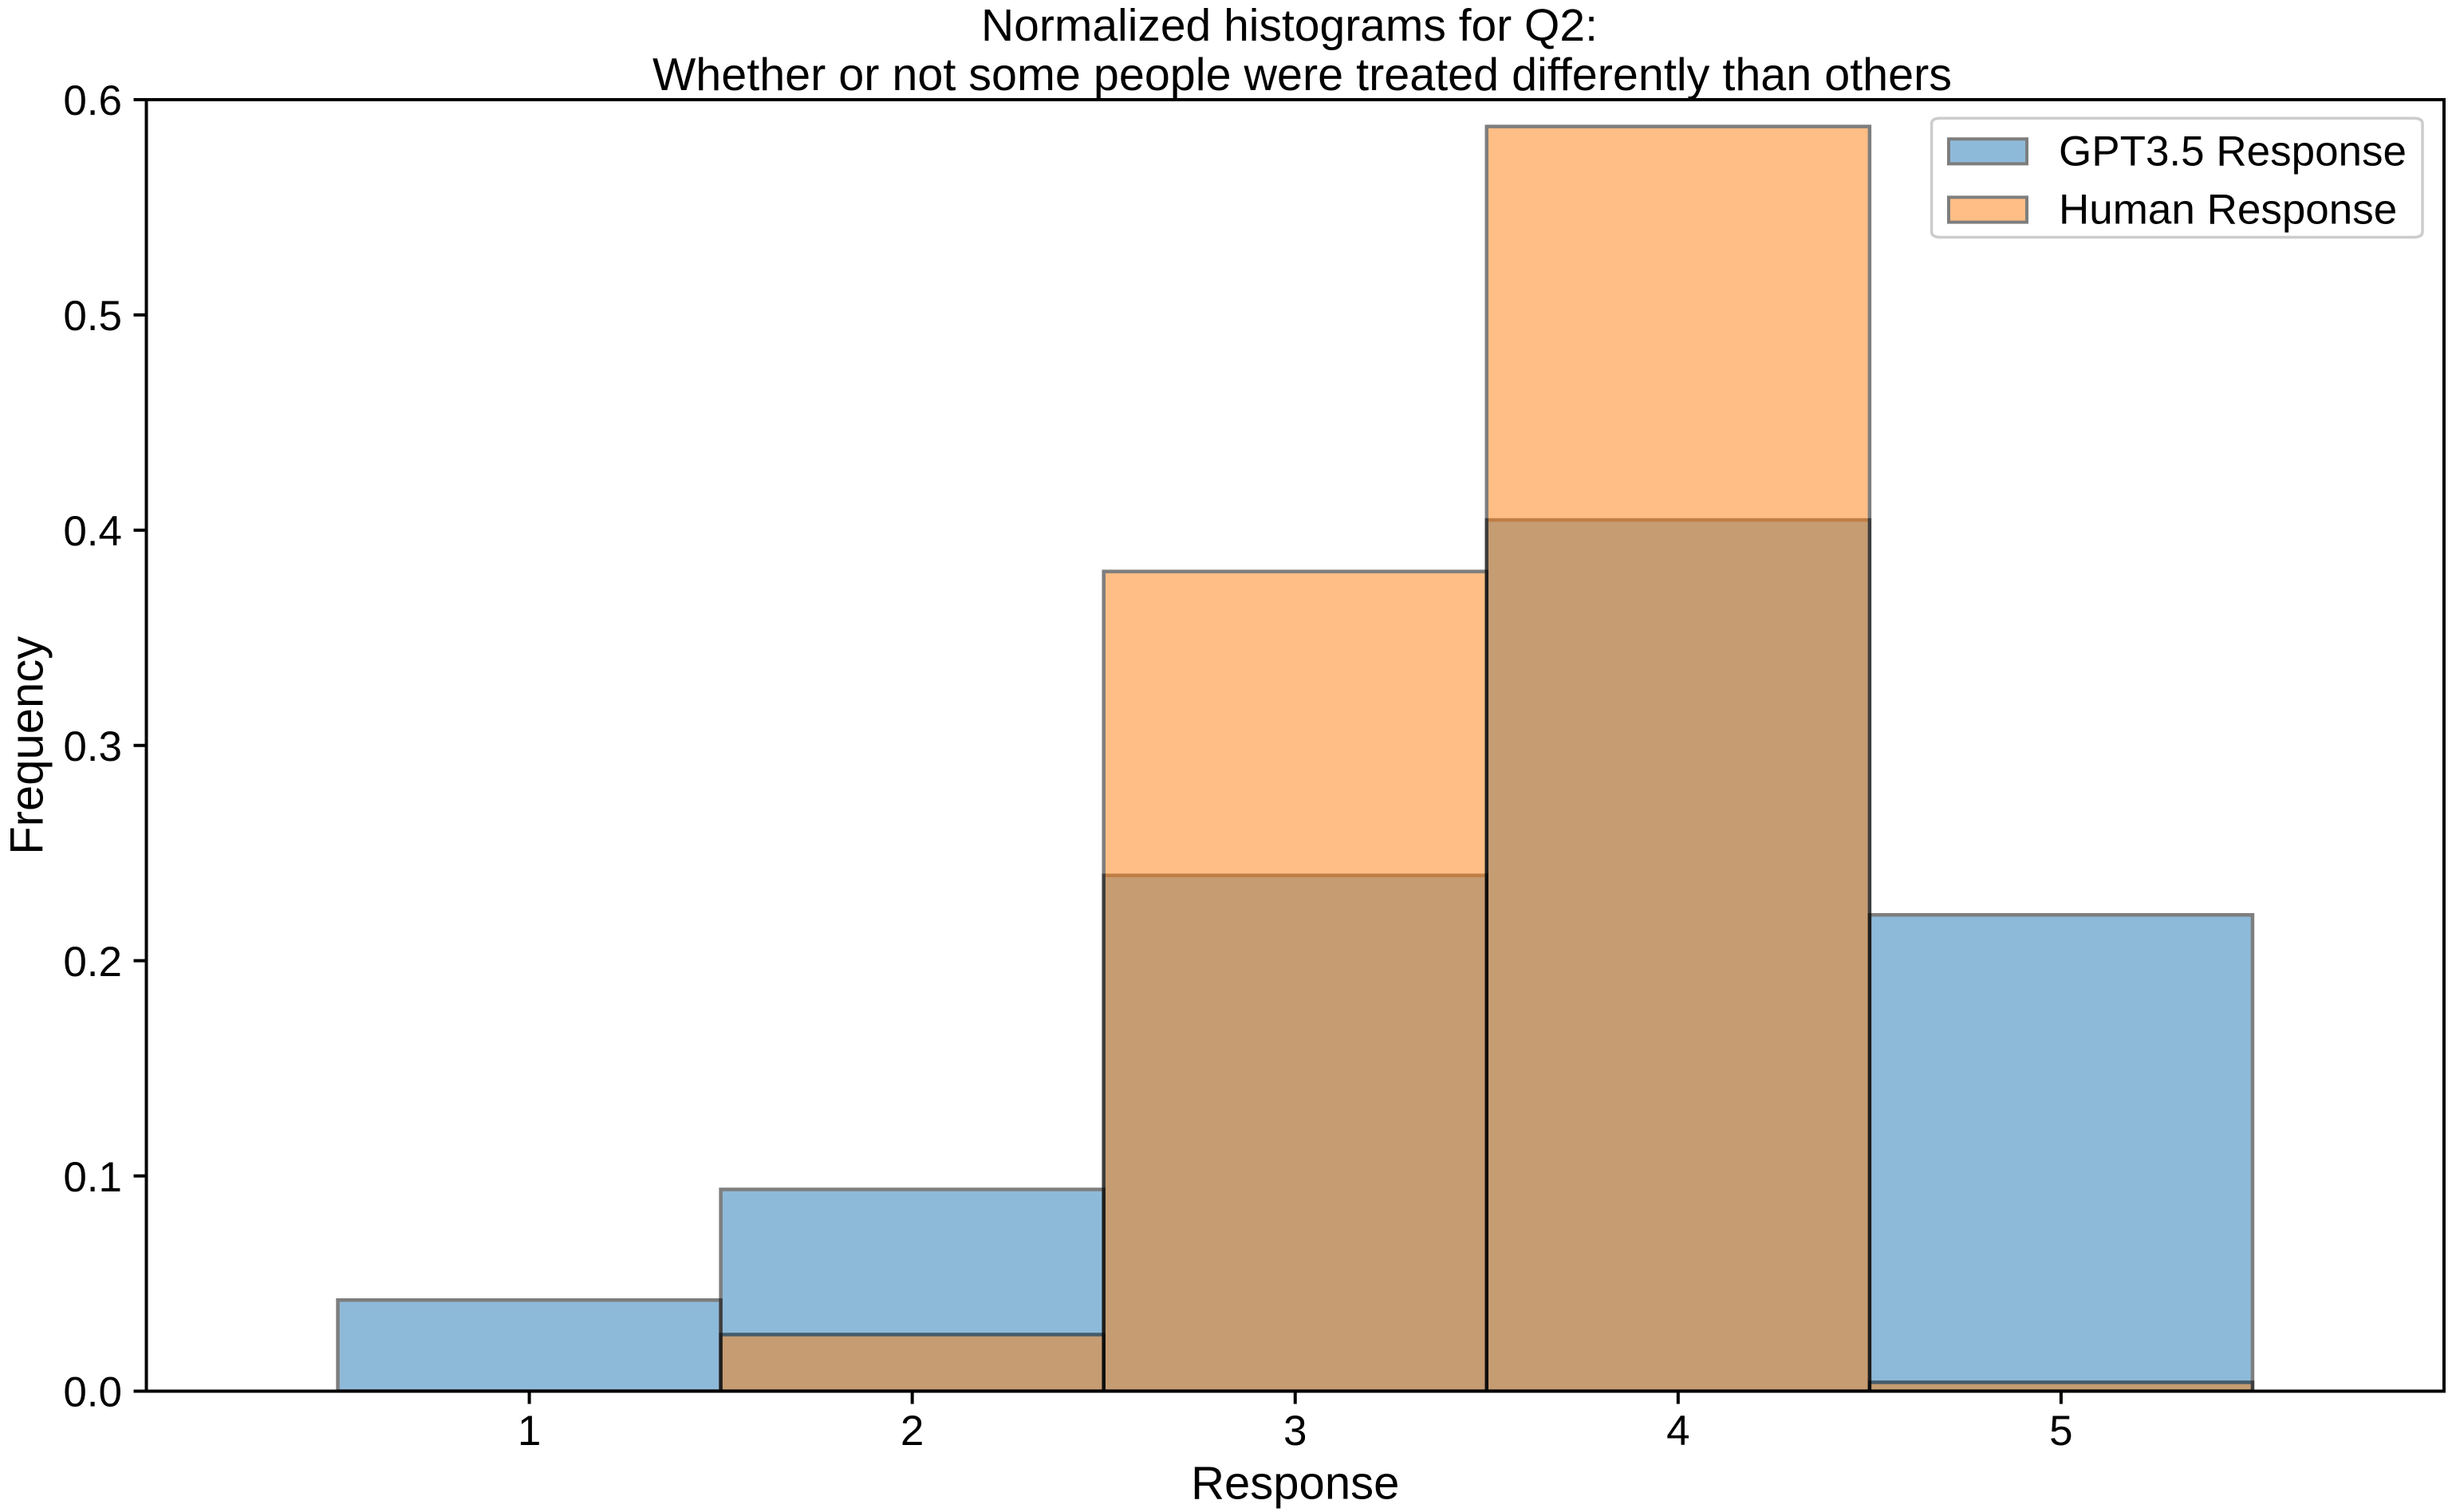 Image resolution: width=2448 pixels, height=1512 pixels. Describe the element at coordinates (92, 1393) in the screenshot. I see `svg-text: 0.0` at that location.